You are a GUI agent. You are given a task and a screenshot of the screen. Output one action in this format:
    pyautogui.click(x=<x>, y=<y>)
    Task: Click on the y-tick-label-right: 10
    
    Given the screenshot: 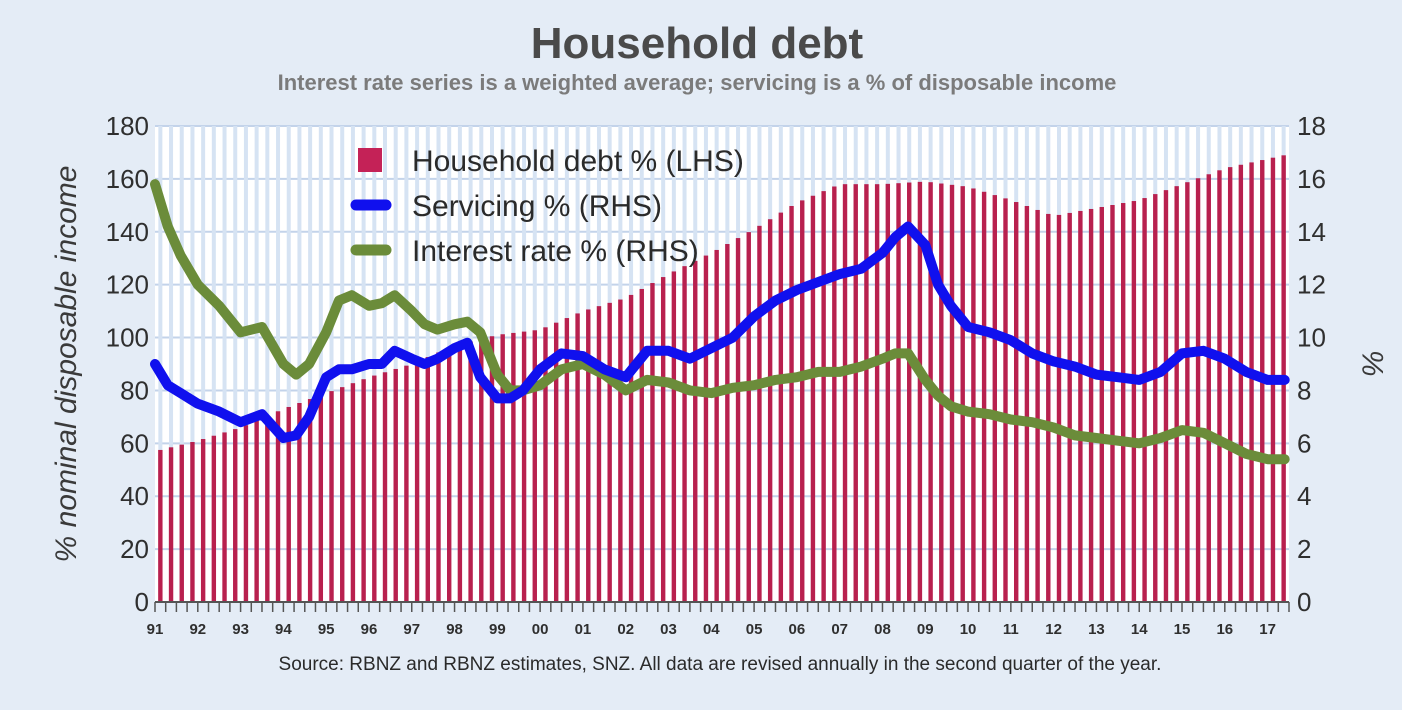 What is the action you would take?
    pyautogui.click(x=1311, y=338)
    